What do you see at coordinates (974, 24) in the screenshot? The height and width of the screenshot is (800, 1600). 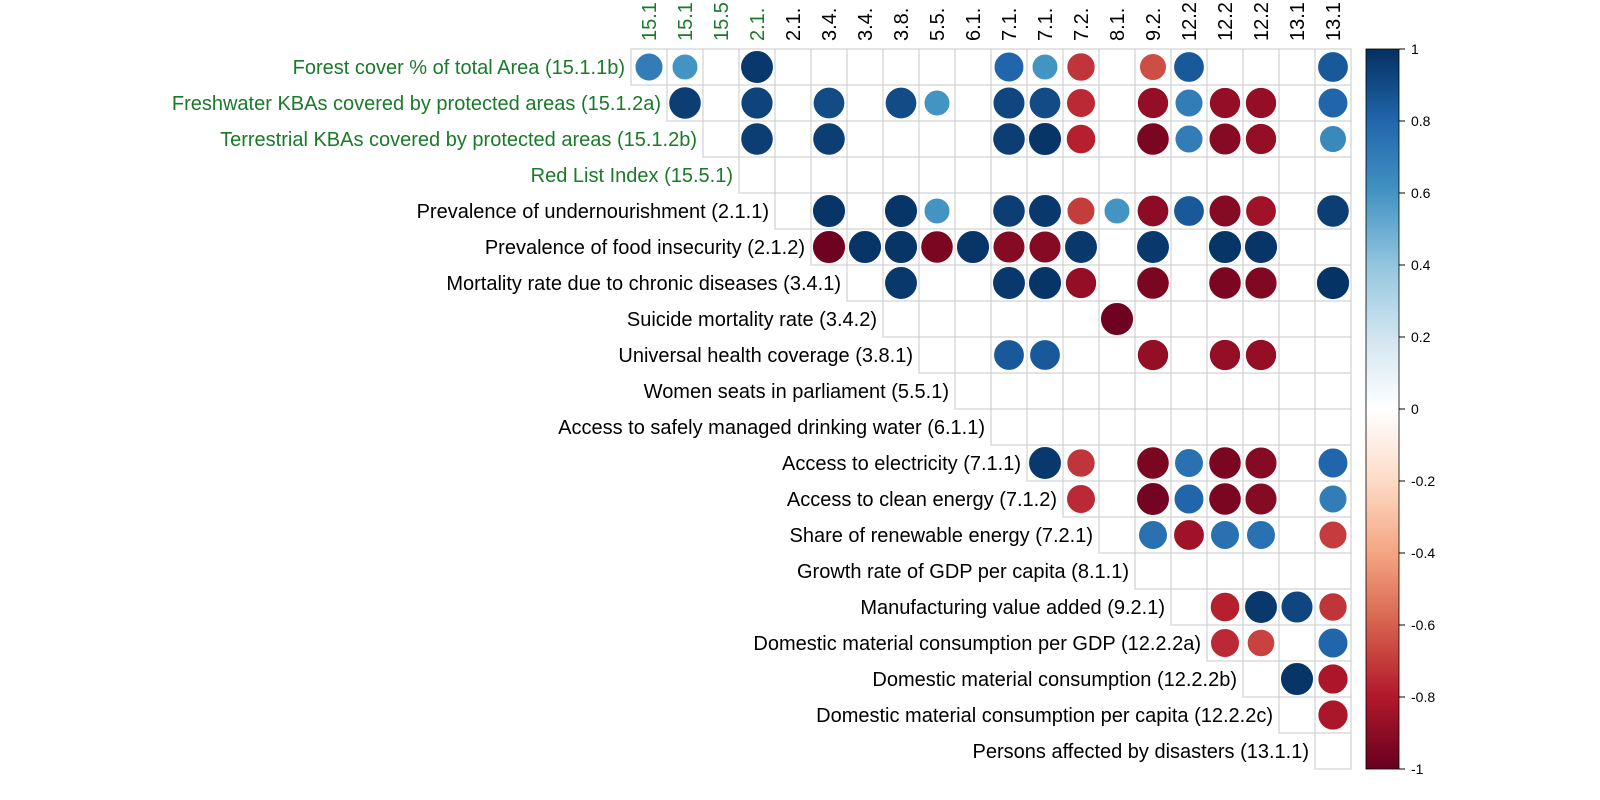 I see `column-label: 6.1.` at bounding box center [974, 24].